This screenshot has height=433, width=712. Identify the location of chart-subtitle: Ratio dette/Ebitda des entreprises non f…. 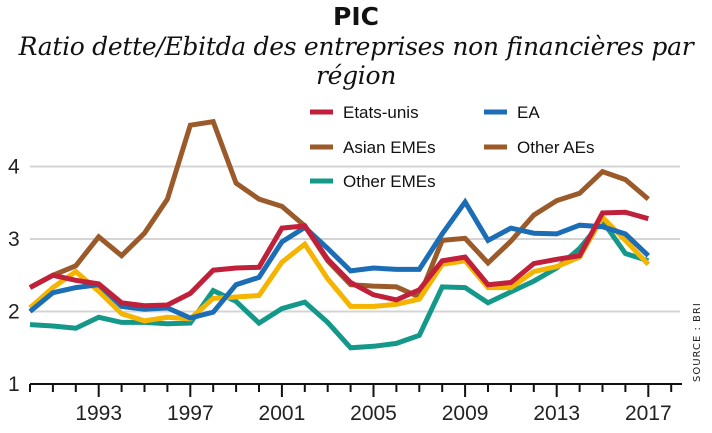
(356, 61).